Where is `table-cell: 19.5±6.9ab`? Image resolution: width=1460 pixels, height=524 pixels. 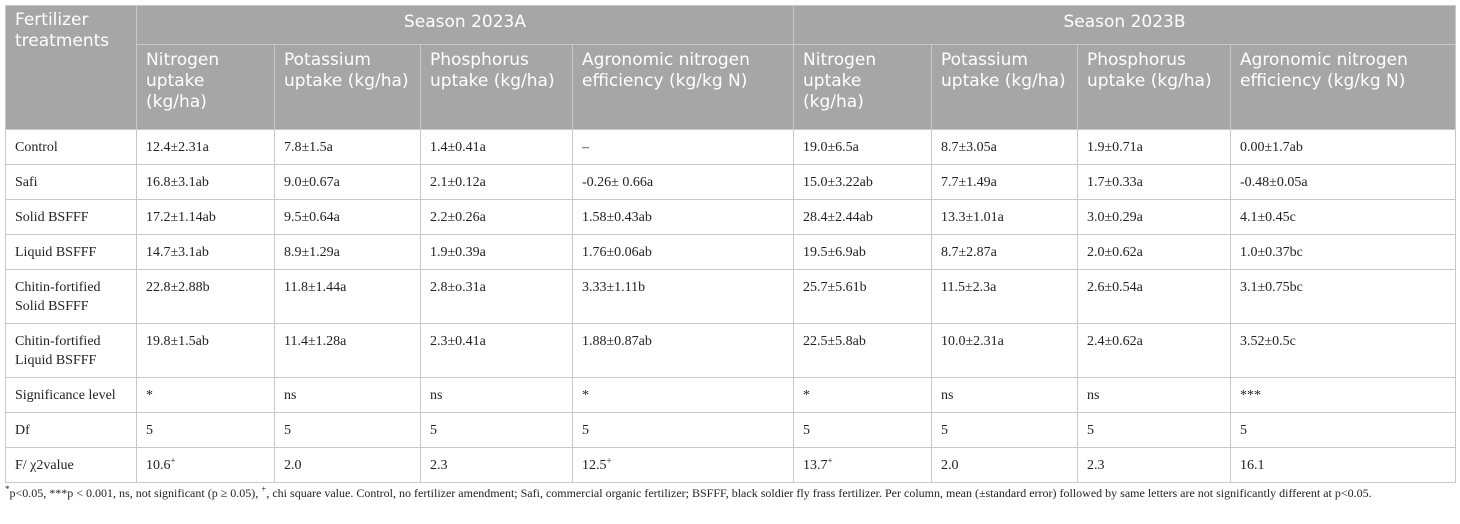
table-cell: 19.5±6.9ab is located at coordinates (862, 252).